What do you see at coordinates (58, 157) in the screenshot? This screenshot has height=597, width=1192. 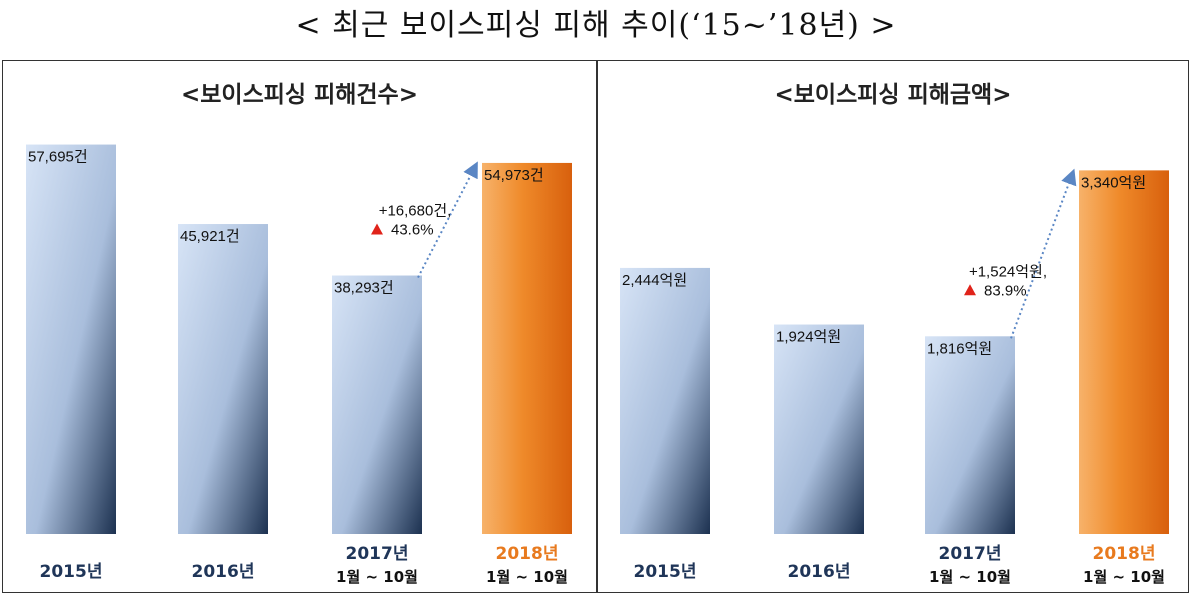 I see `bar-value-label: 57,695건` at bounding box center [58, 157].